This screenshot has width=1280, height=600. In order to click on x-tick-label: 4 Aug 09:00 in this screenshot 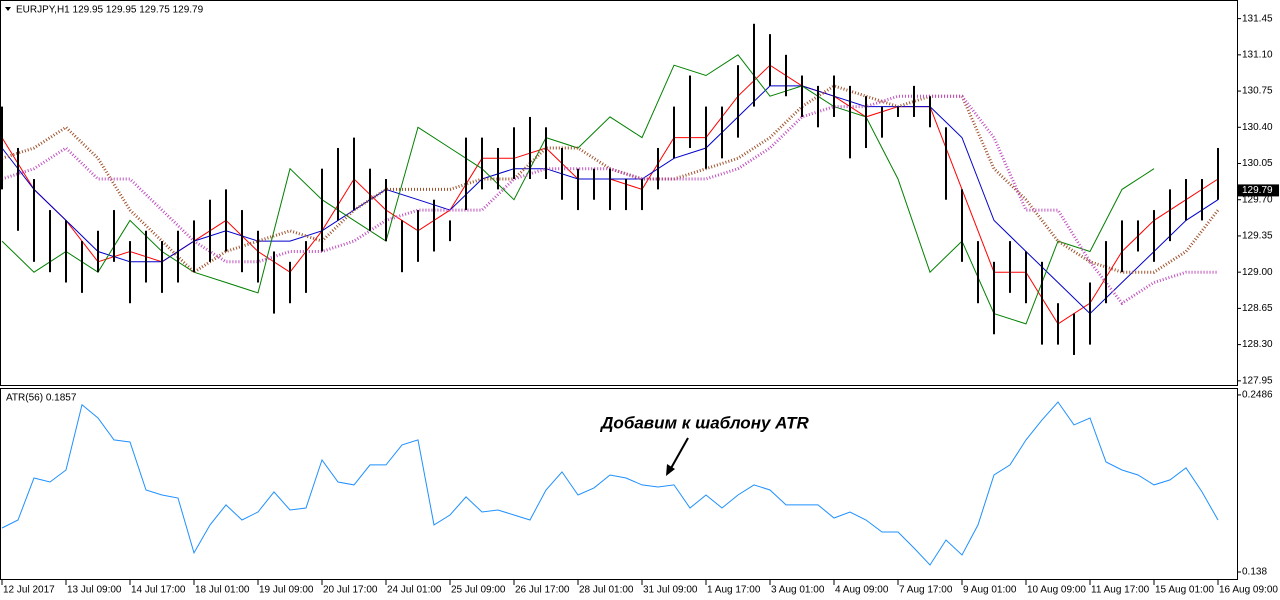, I will do `click(862, 590)`.